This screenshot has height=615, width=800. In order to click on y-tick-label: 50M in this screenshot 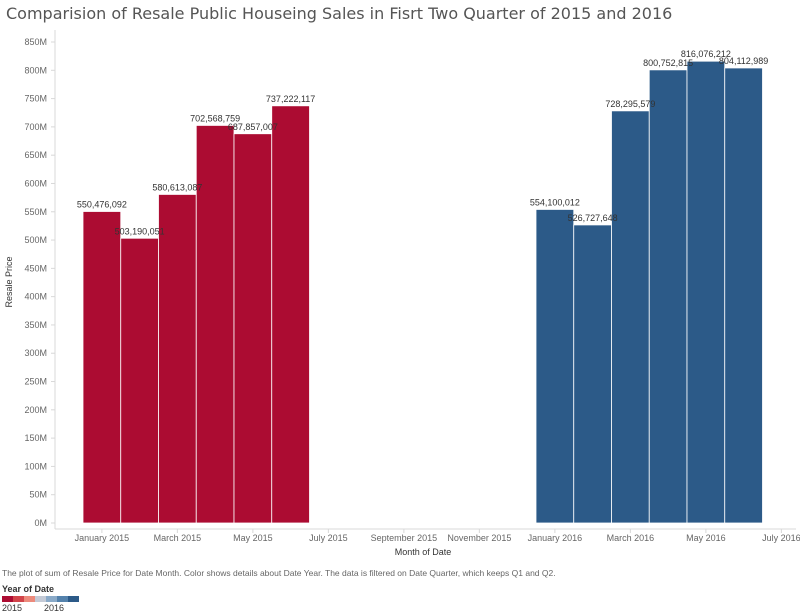, I will do `click(38, 495)`.